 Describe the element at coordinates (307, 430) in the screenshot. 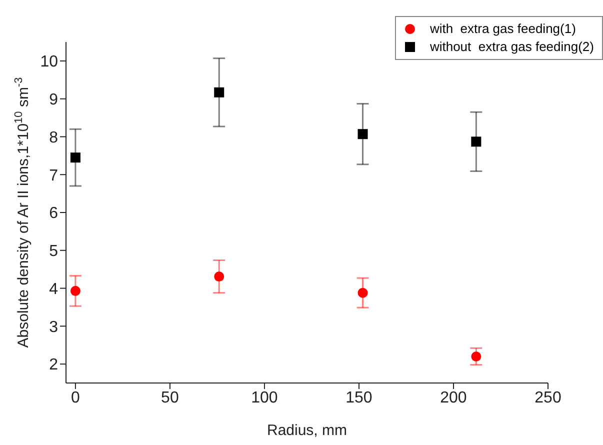

I see `x-axis-title: Radius, mm` at that location.